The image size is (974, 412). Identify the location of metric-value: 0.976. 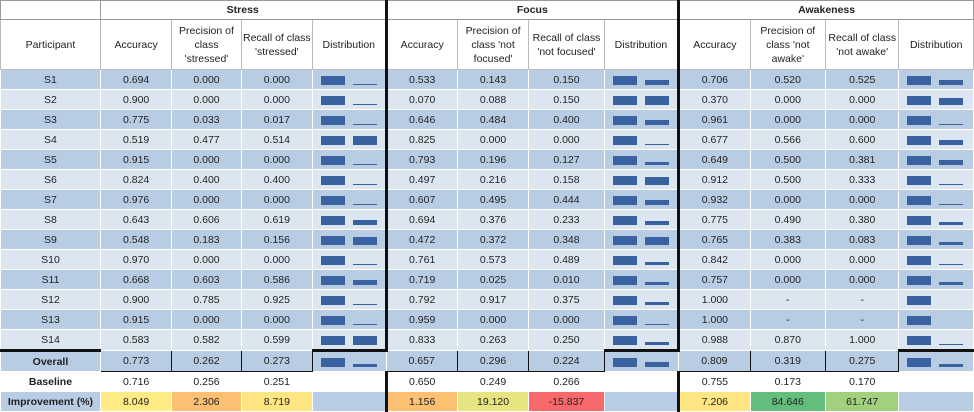
(136, 199).